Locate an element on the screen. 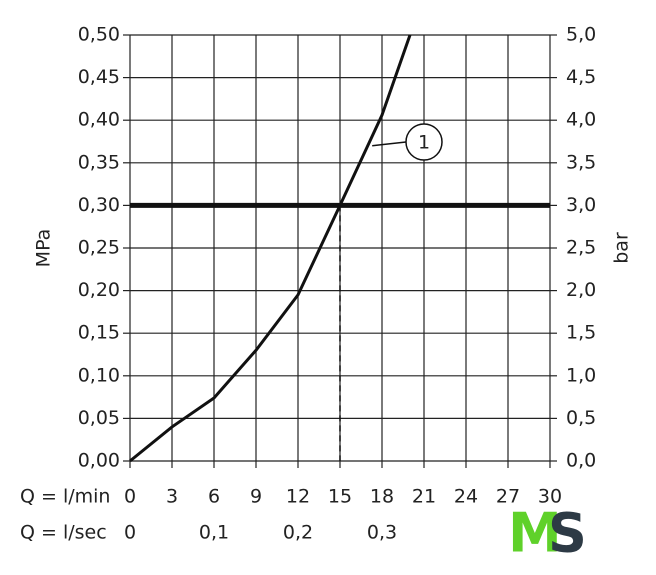 The width and height of the screenshot is (656, 575). x2-tick-label: 0,1 is located at coordinates (214, 533).